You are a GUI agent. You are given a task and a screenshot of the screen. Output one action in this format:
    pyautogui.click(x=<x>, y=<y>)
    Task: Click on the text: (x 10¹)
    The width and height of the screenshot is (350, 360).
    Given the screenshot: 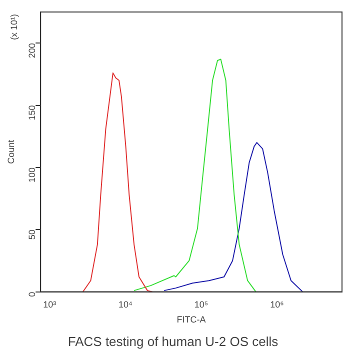 What is the action you would take?
    pyautogui.click(x=14, y=27)
    